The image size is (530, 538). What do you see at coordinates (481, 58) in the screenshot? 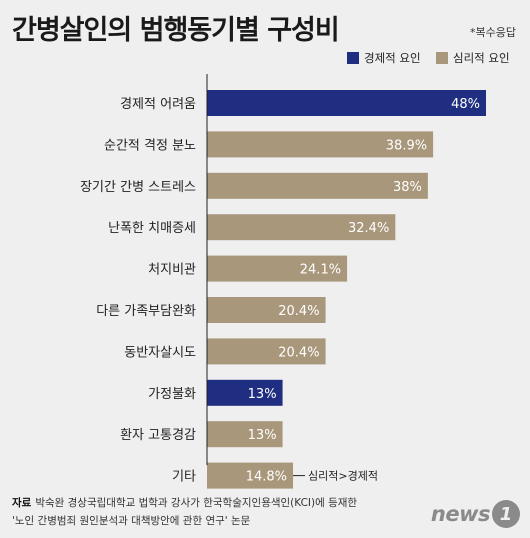
I see `legend-label-psychological: 심리적 요인` at bounding box center [481, 58].